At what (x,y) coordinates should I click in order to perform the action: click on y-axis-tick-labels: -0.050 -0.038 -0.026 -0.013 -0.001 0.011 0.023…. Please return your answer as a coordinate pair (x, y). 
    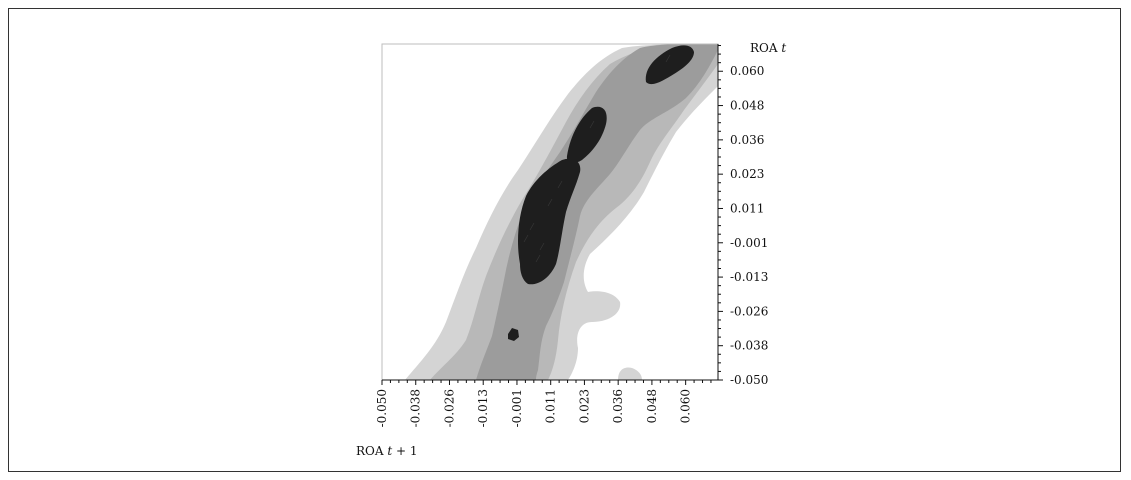
    Looking at the image, I should click on (749, 225).